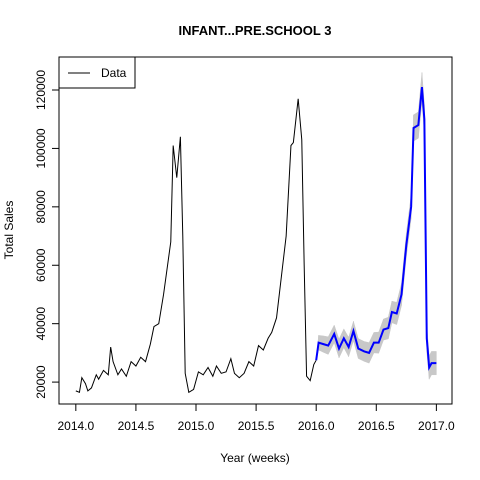 The image size is (480, 480). I want to click on y-tick-label: 80000, so click(41, 207).